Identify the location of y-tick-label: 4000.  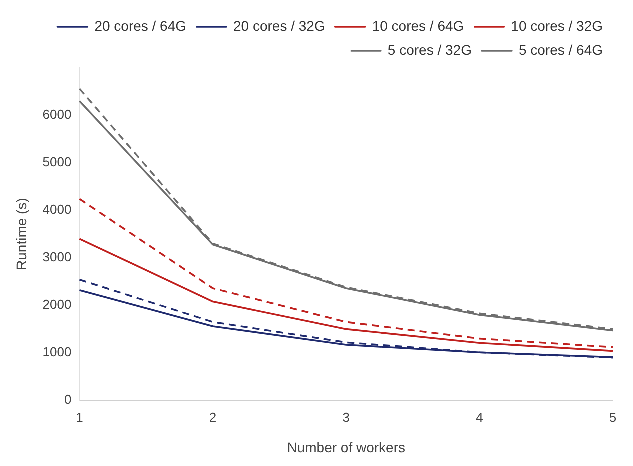
(57, 210).